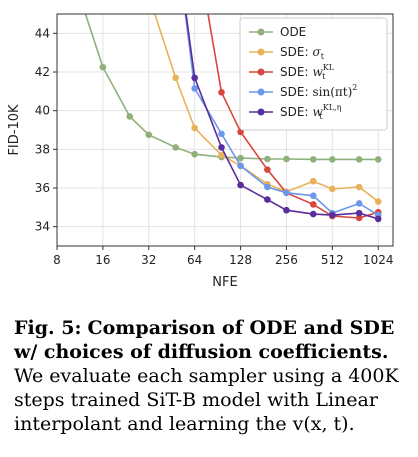 The image size is (418, 457). I want to click on x-tick-label: 64, so click(194, 260).